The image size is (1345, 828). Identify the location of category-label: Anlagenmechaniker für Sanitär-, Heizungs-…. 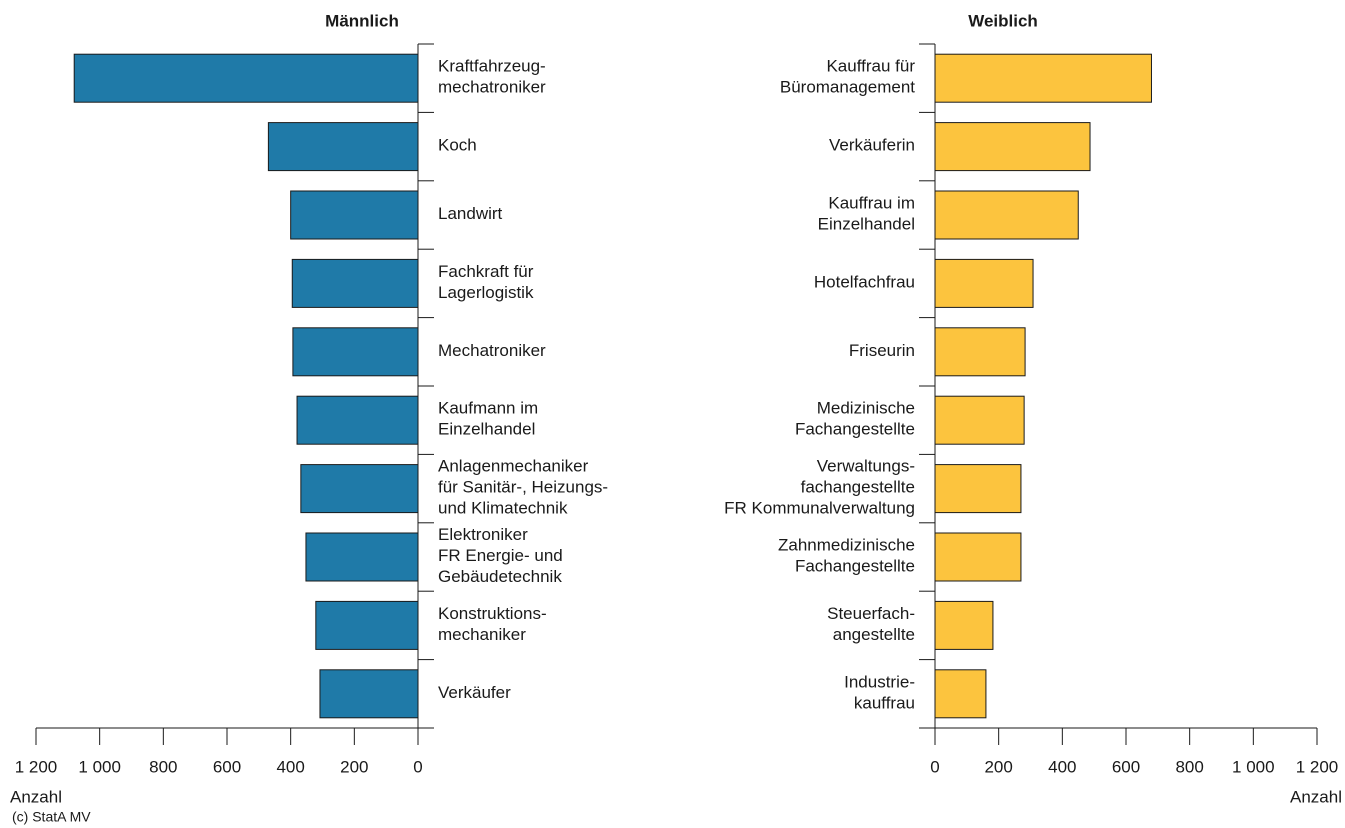
(523, 487).